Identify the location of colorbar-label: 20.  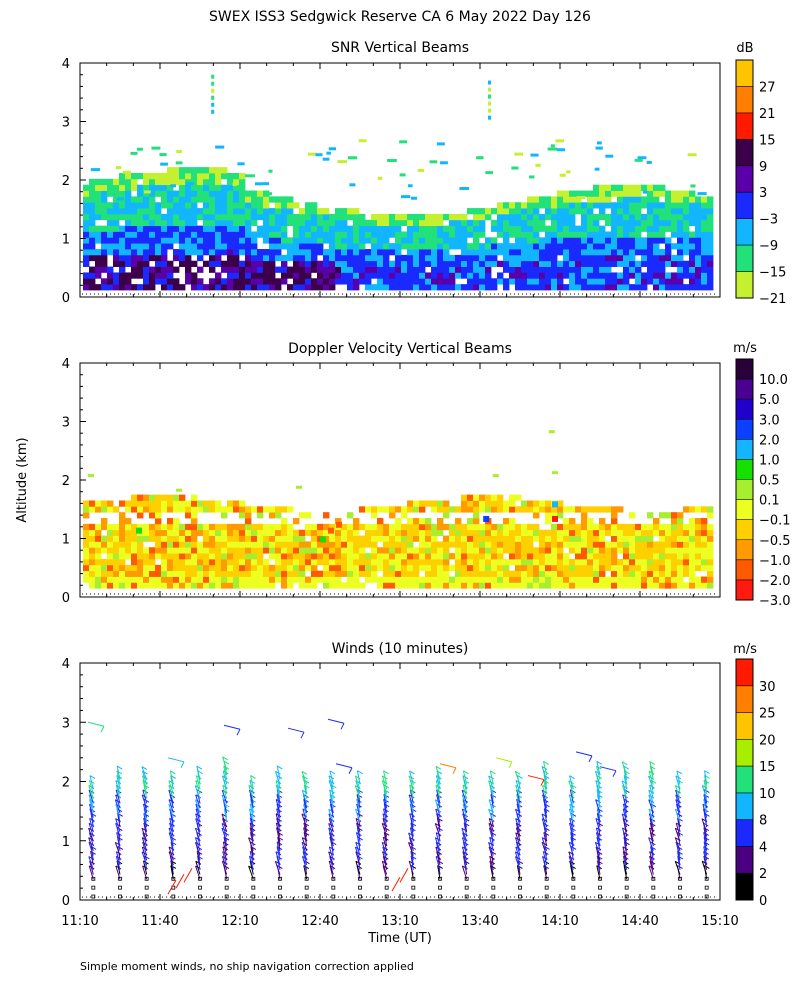
(767, 740).